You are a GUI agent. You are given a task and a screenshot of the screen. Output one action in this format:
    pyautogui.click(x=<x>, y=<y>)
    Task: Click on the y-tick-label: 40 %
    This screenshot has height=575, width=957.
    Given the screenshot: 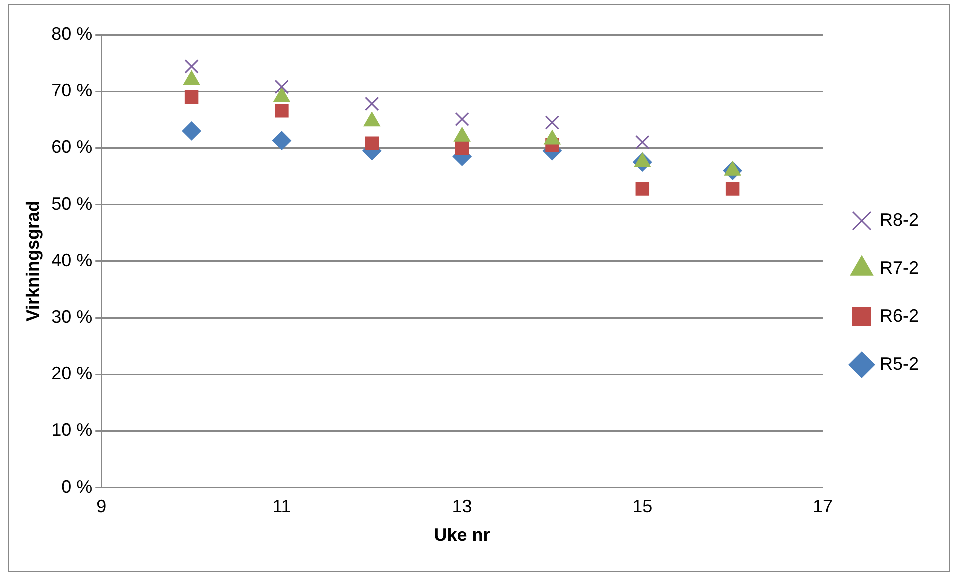 What is the action you would take?
    pyautogui.click(x=72, y=260)
    